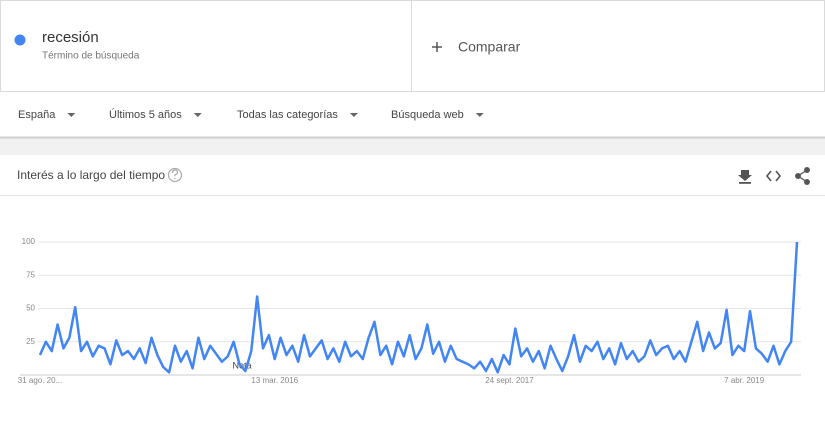 This screenshot has height=441, width=825. Describe the element at coordinates (91, 175) in the screenshot. I see `chart-title: Interés a lo largo del tiempo` at that location.